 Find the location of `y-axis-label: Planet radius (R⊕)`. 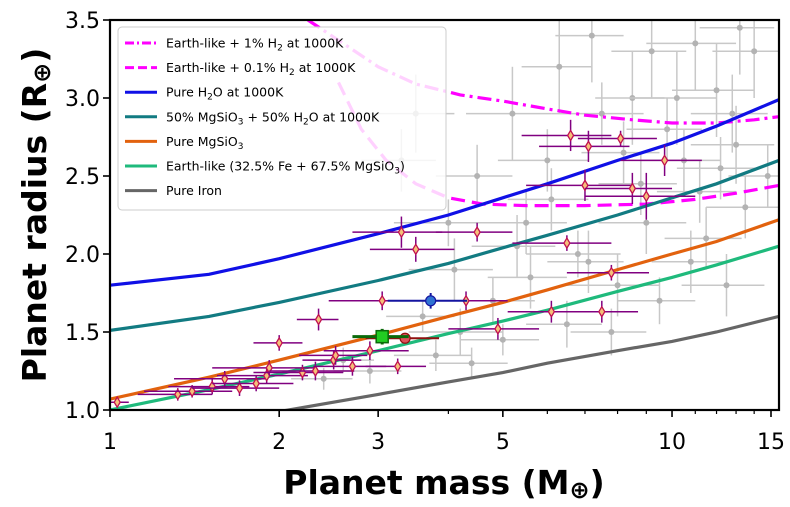

y-axis-label: Planet radius (R⊕) is located at coordinates (35, 215).